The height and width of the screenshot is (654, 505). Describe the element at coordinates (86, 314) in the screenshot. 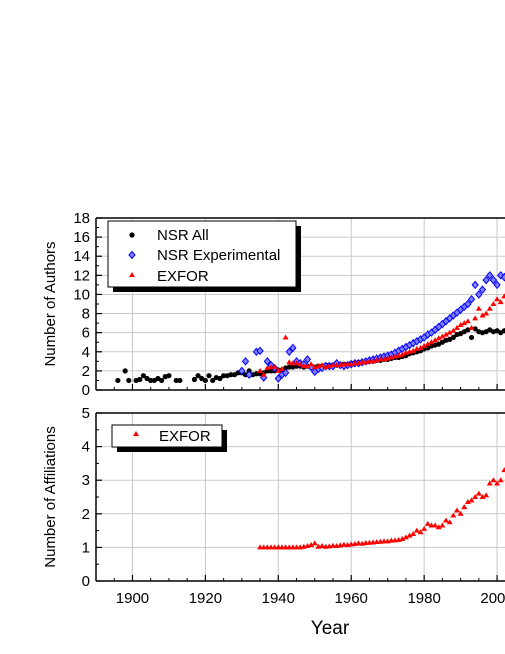

I see `authors-y-tick-label: 8` at that location.